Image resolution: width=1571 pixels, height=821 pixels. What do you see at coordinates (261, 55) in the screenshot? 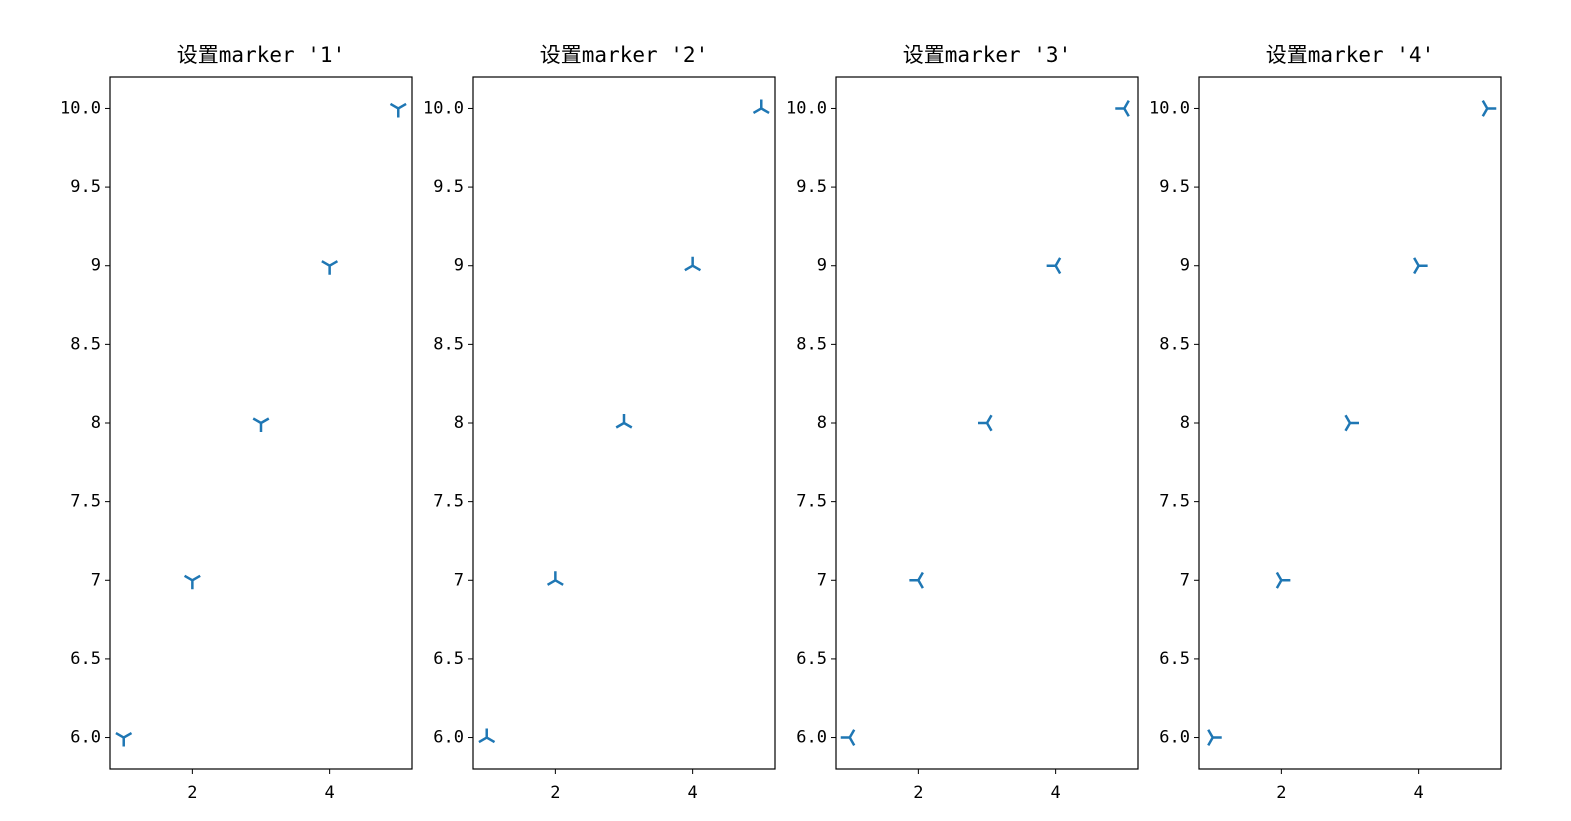
I see `chart-title: 设置marker '1'` at bounding box center [261, 55].